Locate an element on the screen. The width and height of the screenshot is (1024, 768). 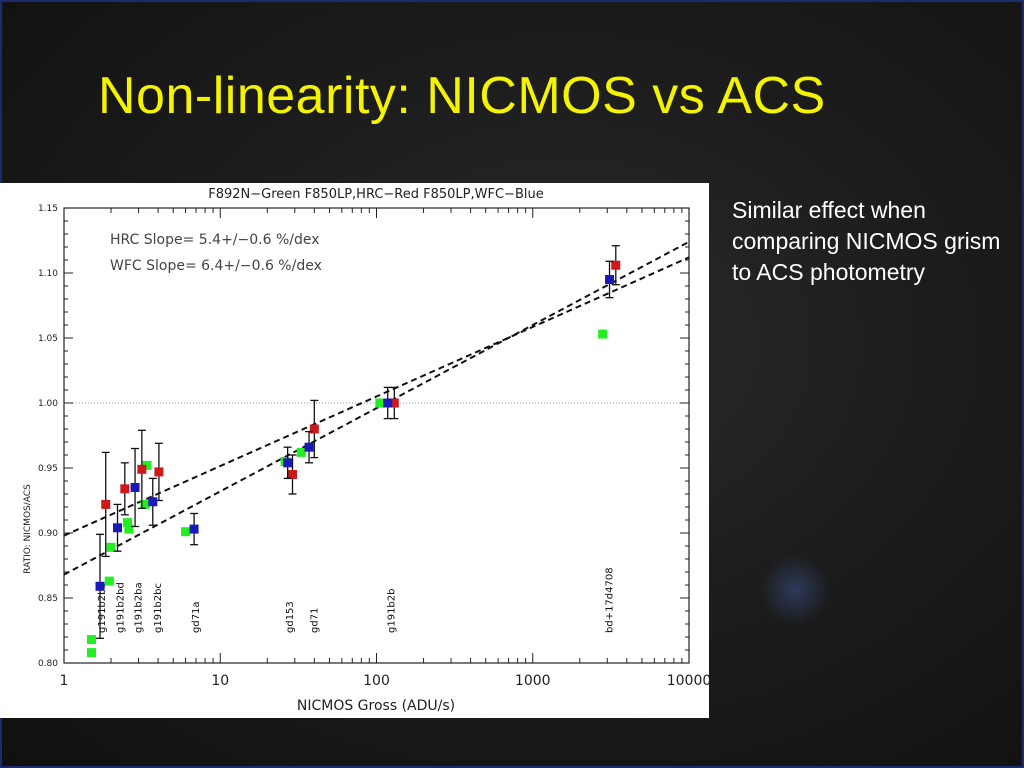
y-tick-label: 0.80 is located at coordinates (48, 664).